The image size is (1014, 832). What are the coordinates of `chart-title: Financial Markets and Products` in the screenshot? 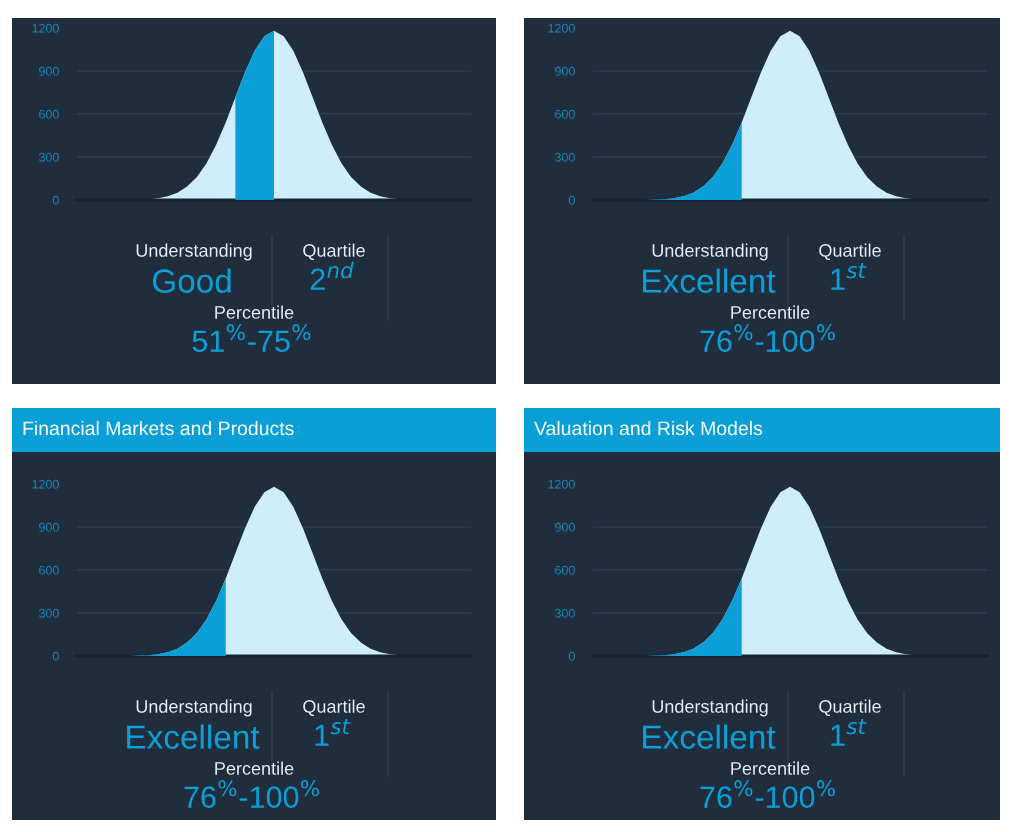 It's located at (158, 428).